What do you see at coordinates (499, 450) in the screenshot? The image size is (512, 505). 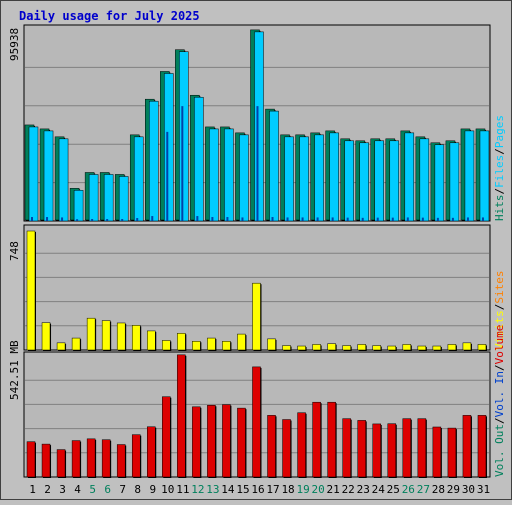 I see `legend-entry: Vol. Out` at bounding box center [499, 450].